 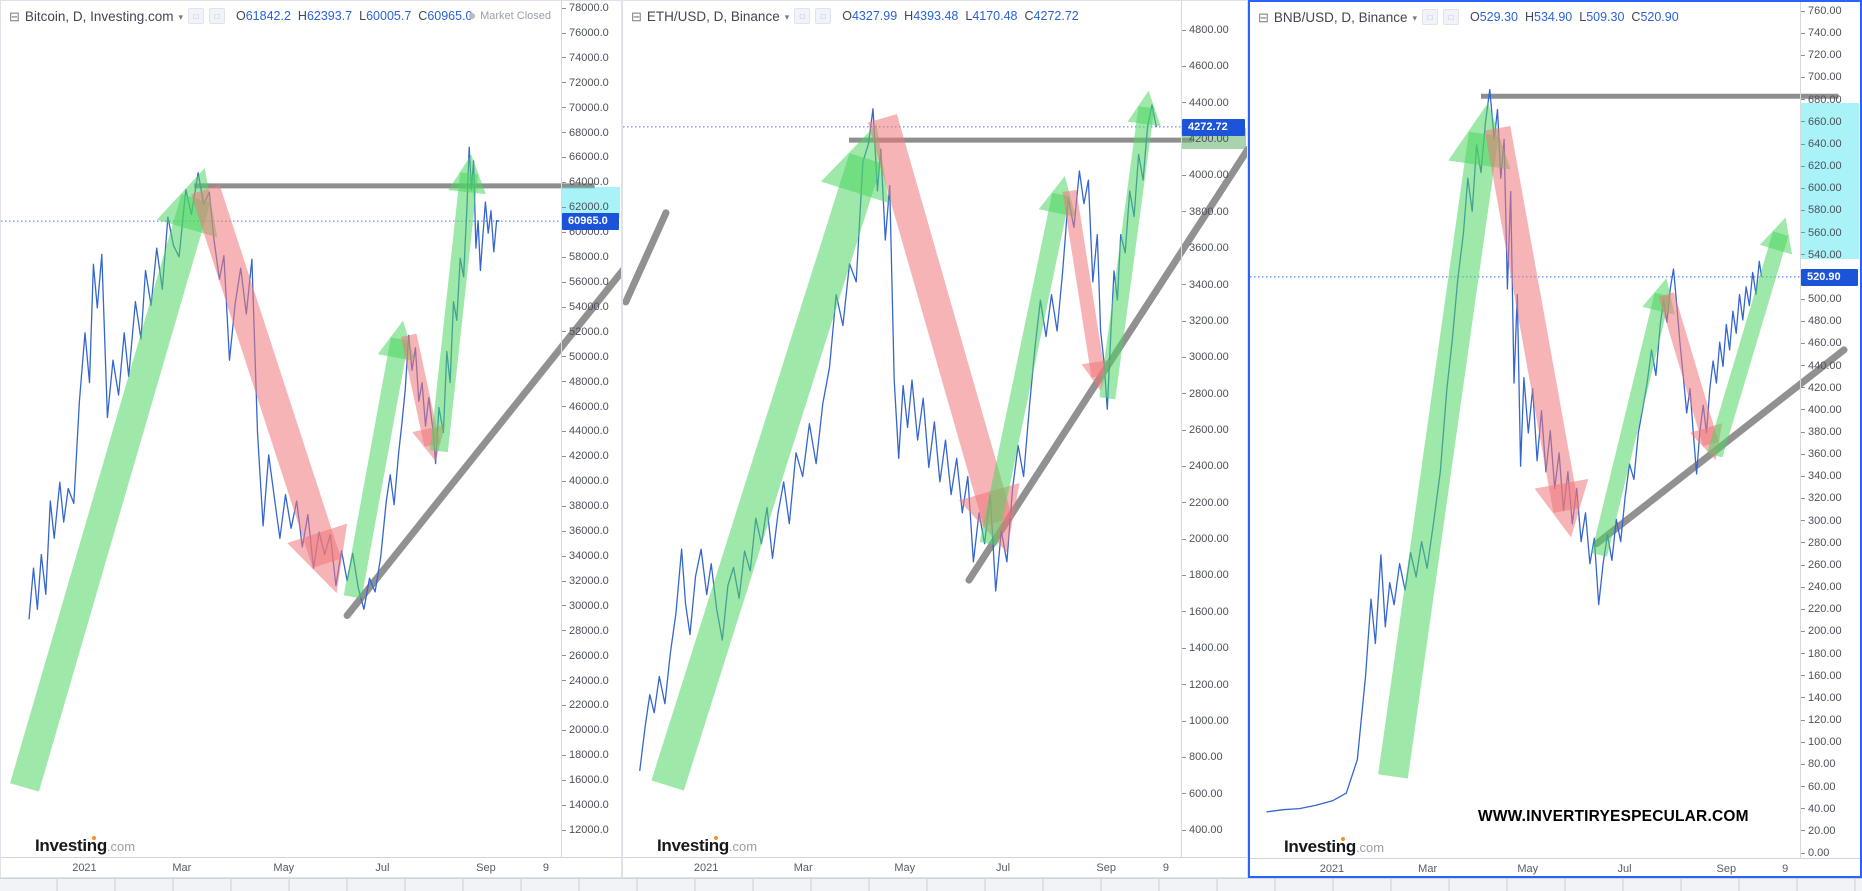 I want to click on price-axis-label: 1800.00, so click(x=1205, y=575).